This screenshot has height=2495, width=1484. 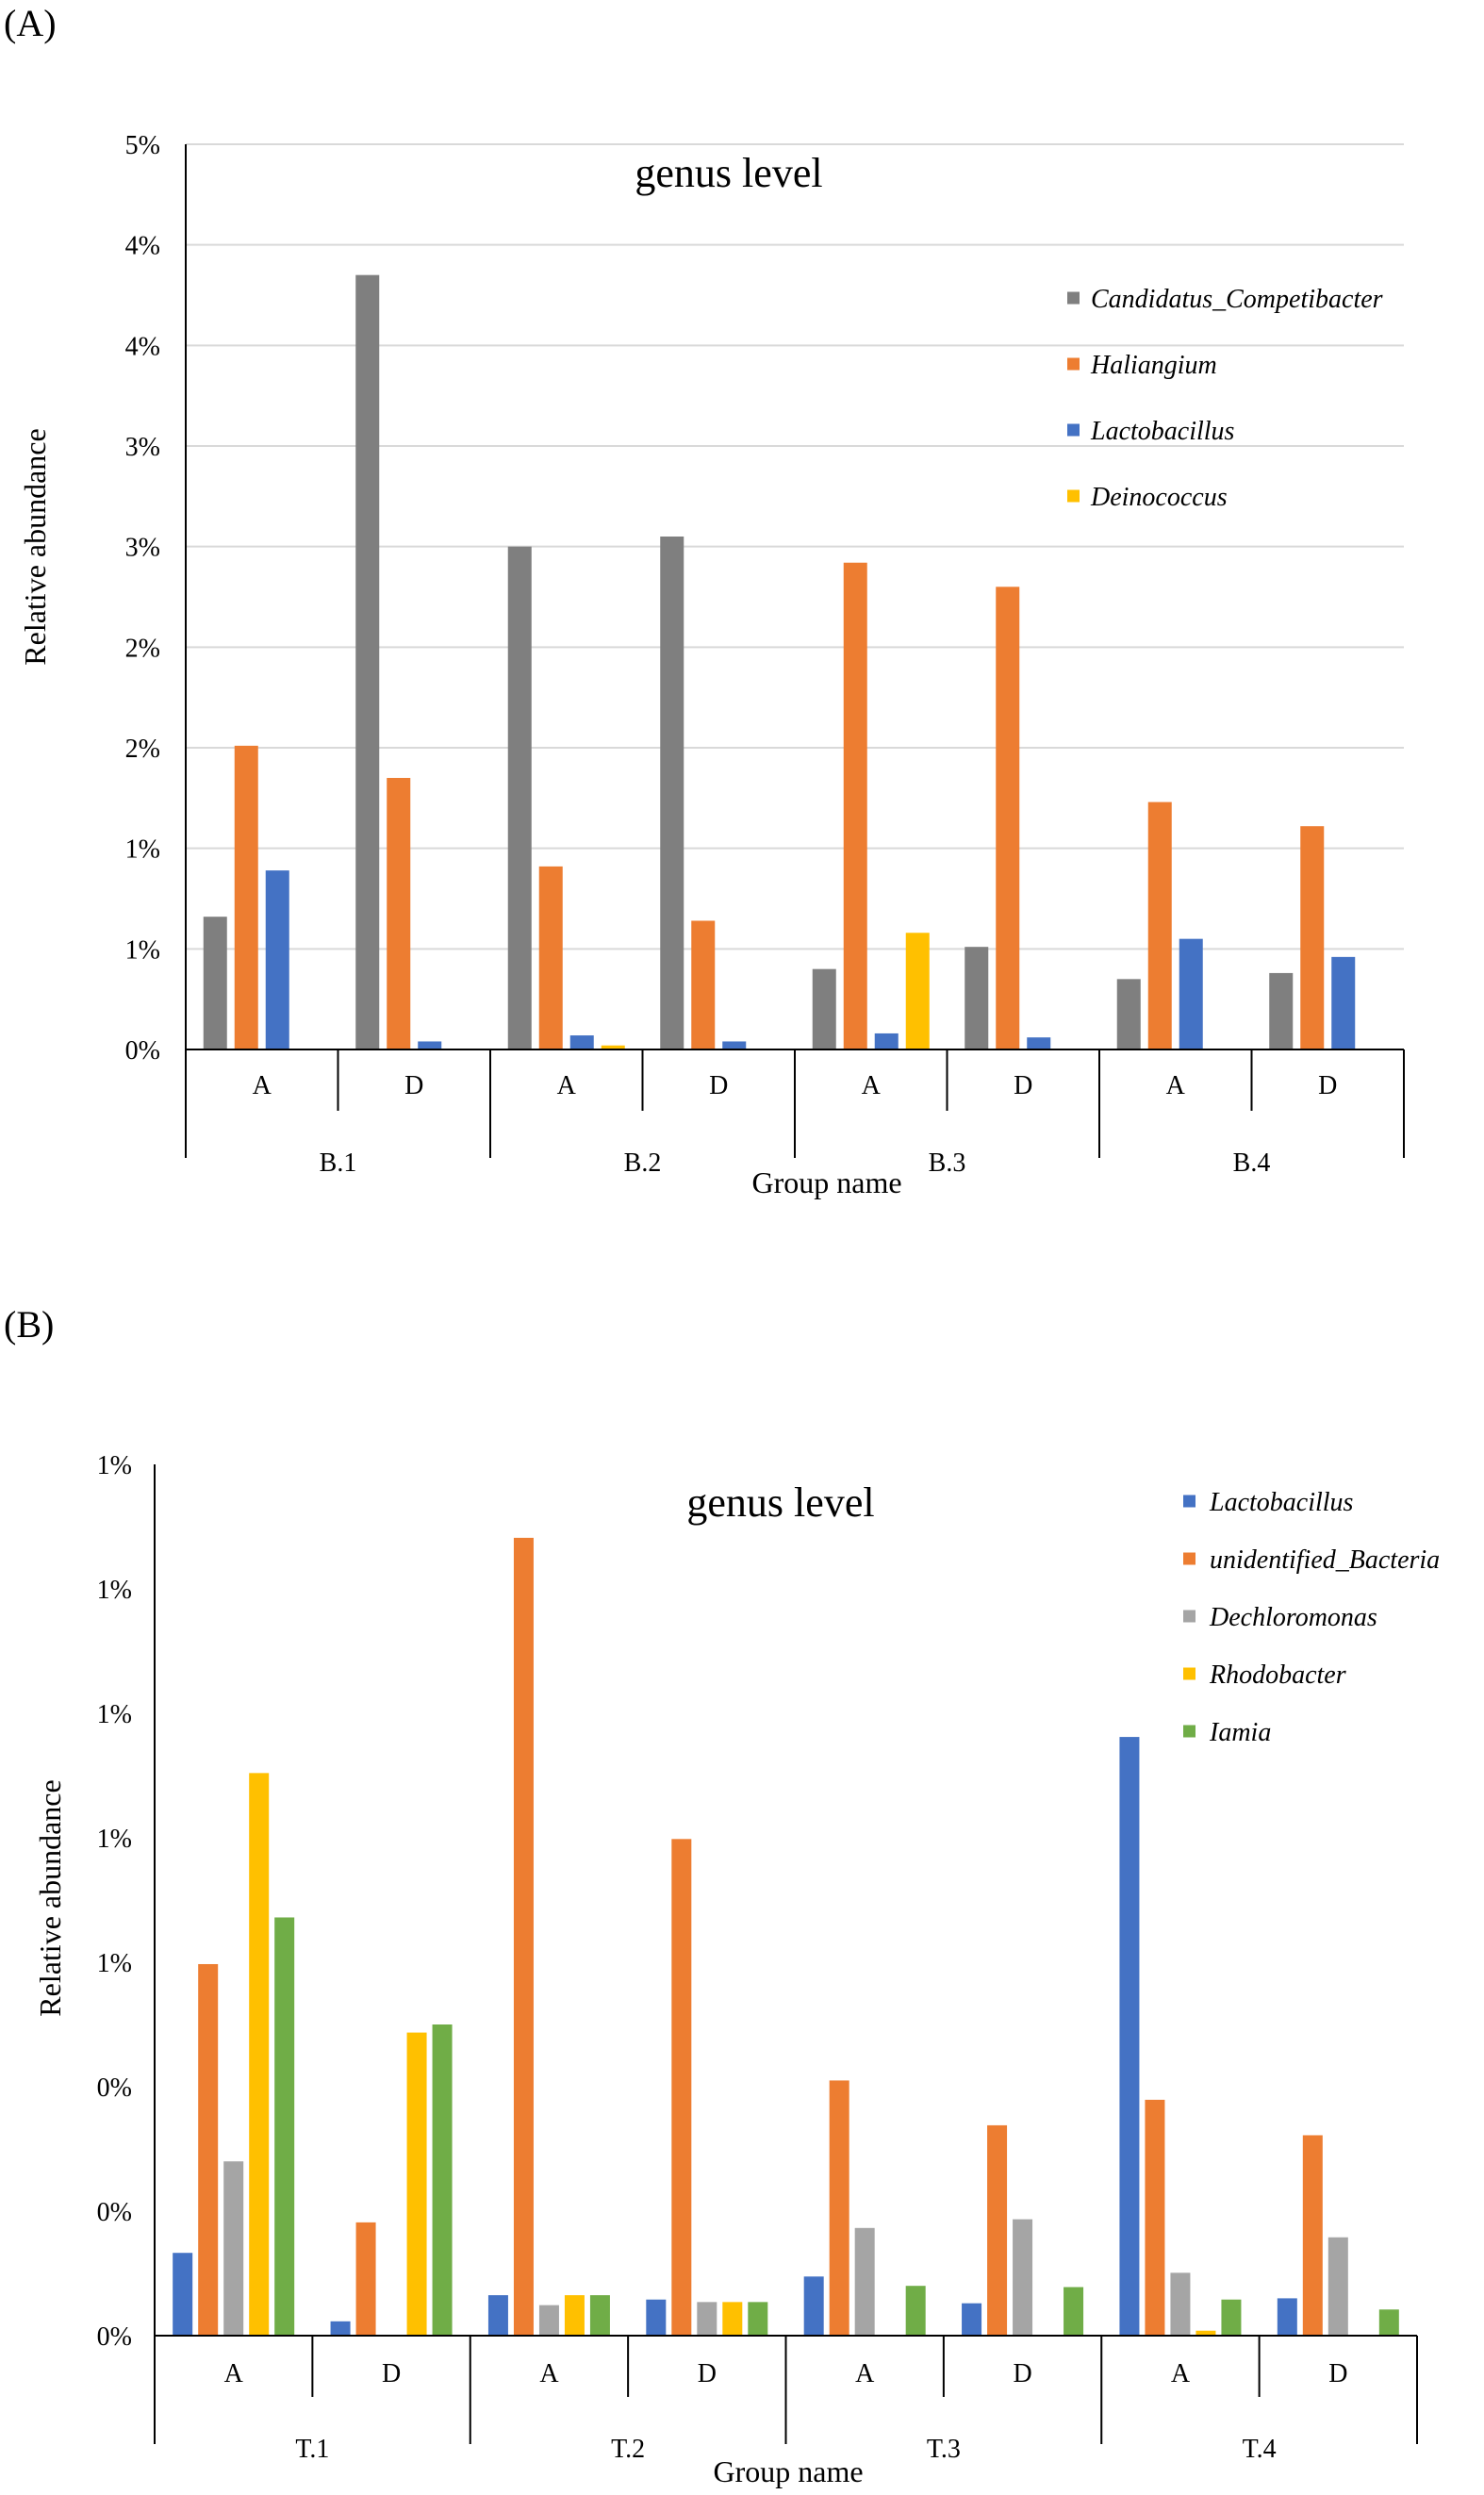 What do you see at coordinates (142, 950) in the screenshot?
I see `chart1-y-tick-label: 1%` at bounding box center [142, 950].